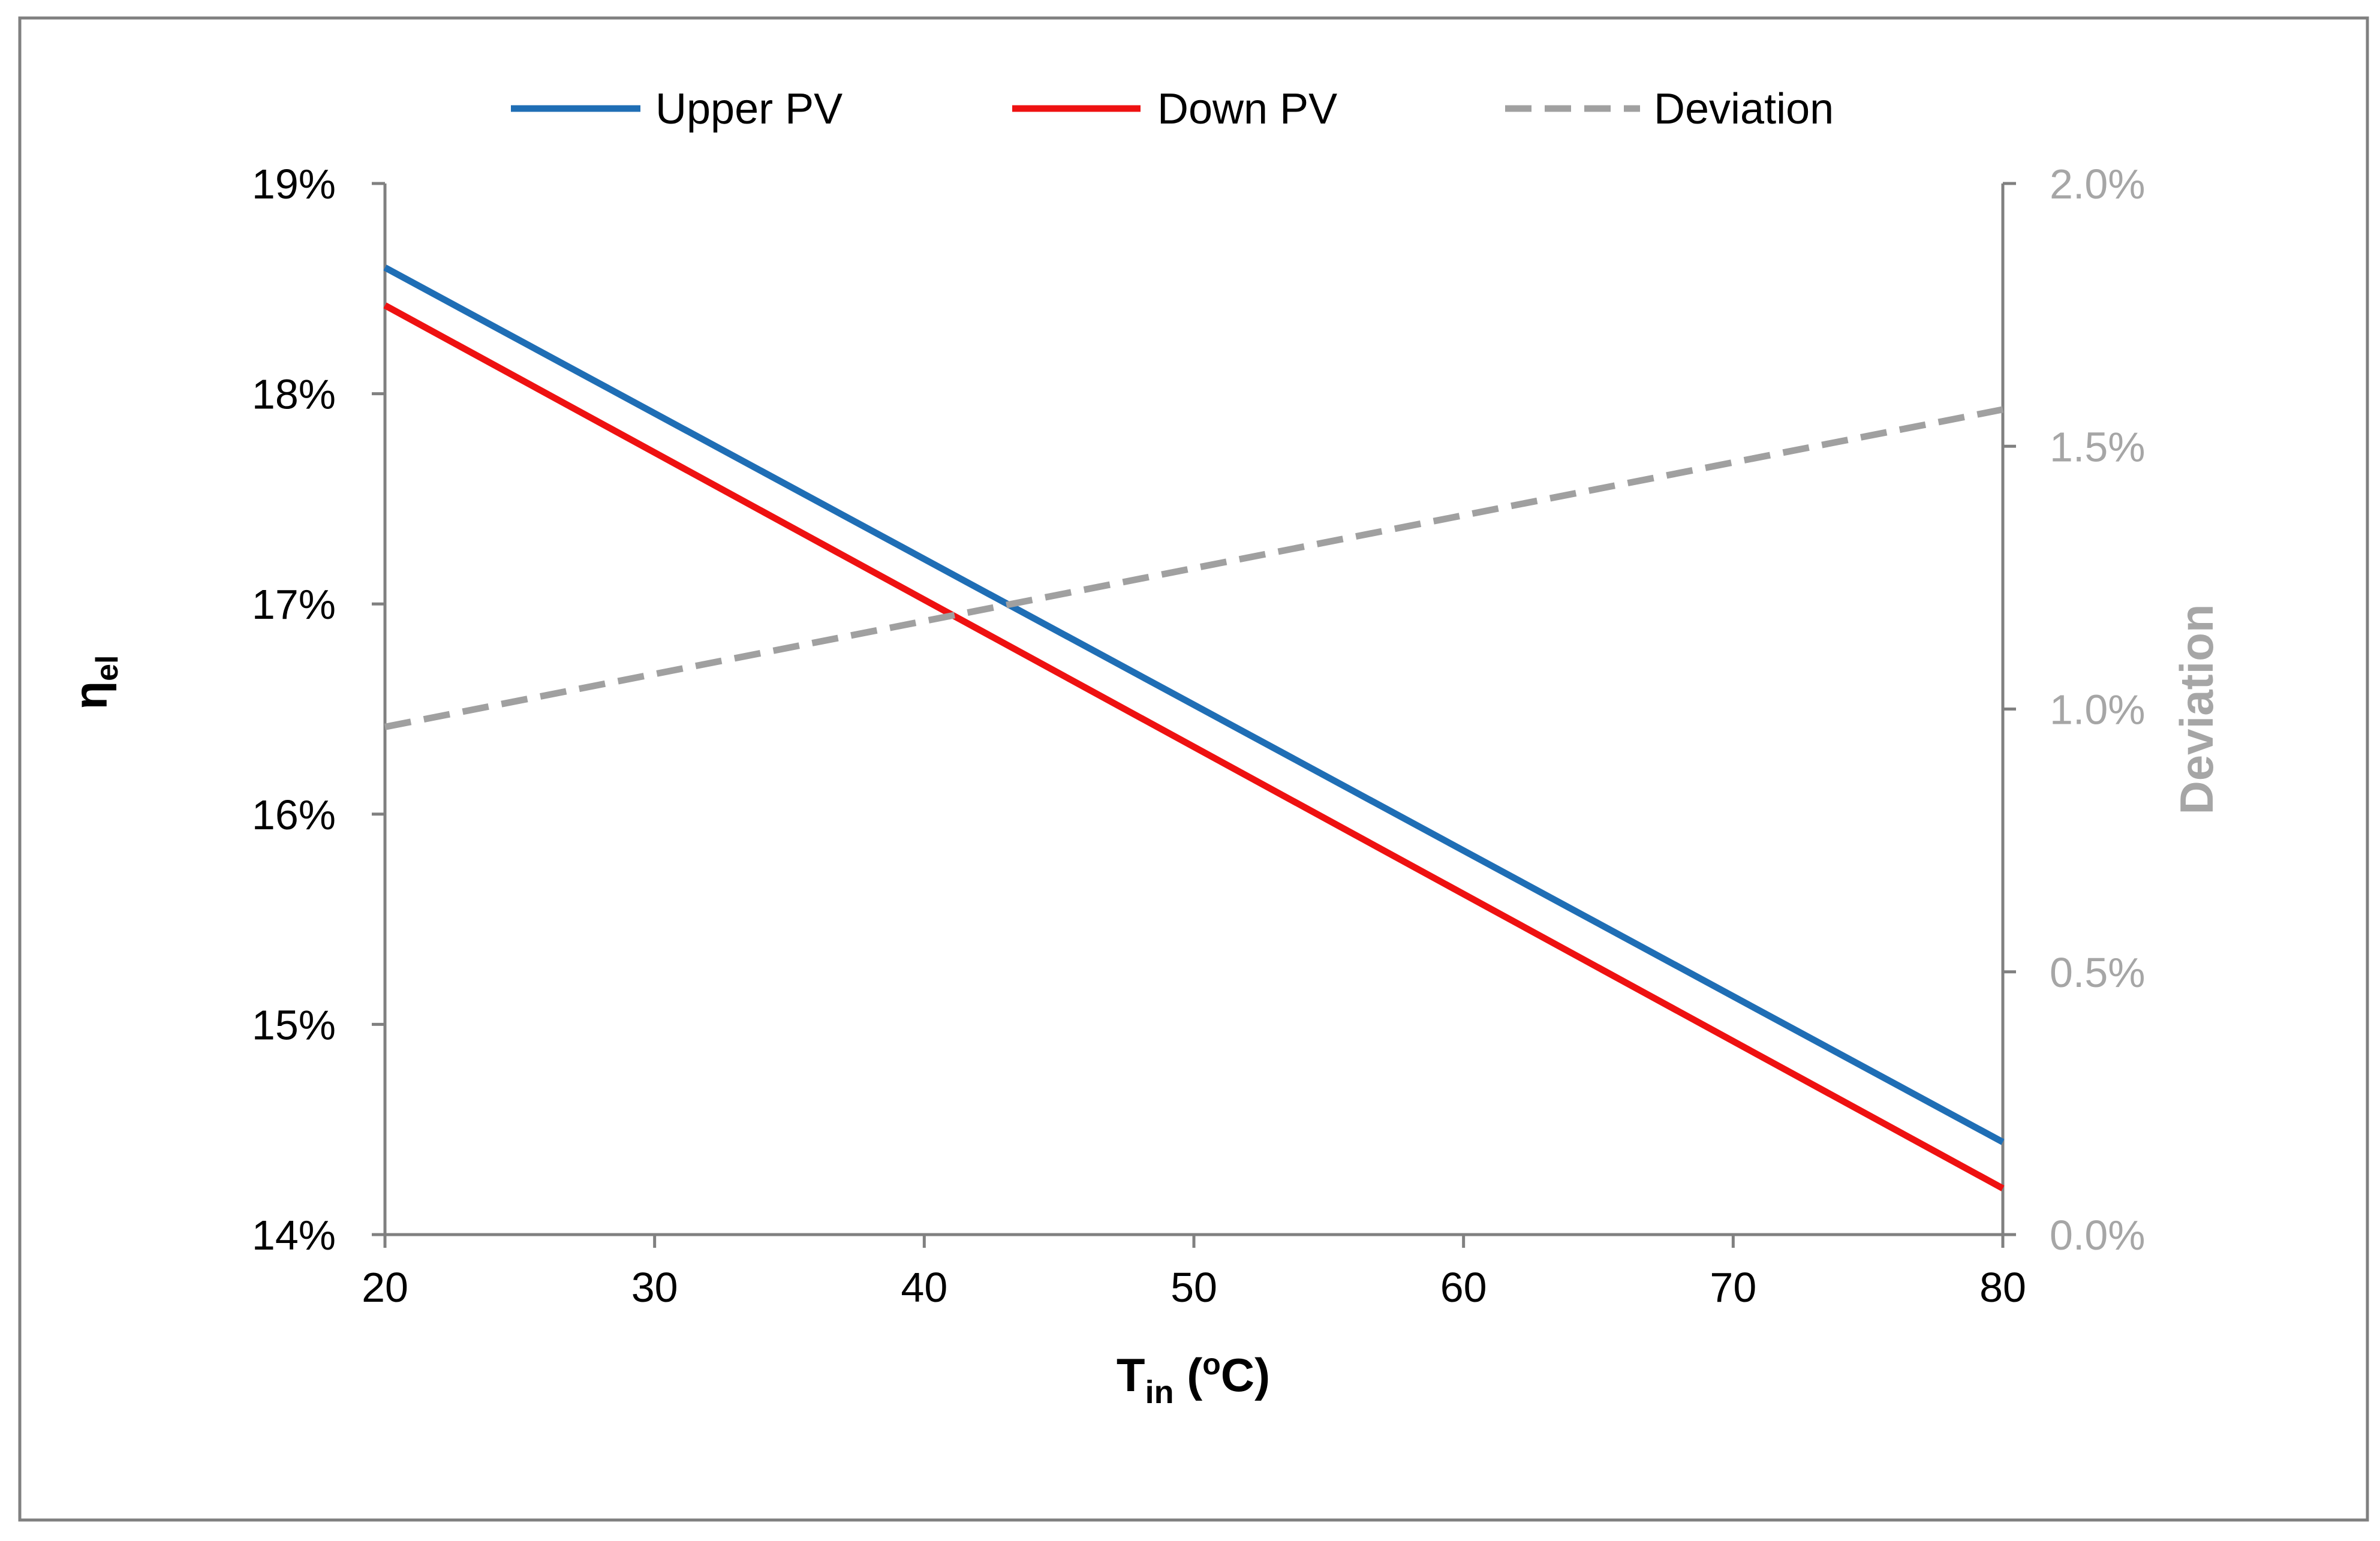 This screenshot has height=1541, width=2380. Describe the element at coordinates (2098, 184) in the screenshot. I see `y-tick-label-right: 2.0%` at that location.